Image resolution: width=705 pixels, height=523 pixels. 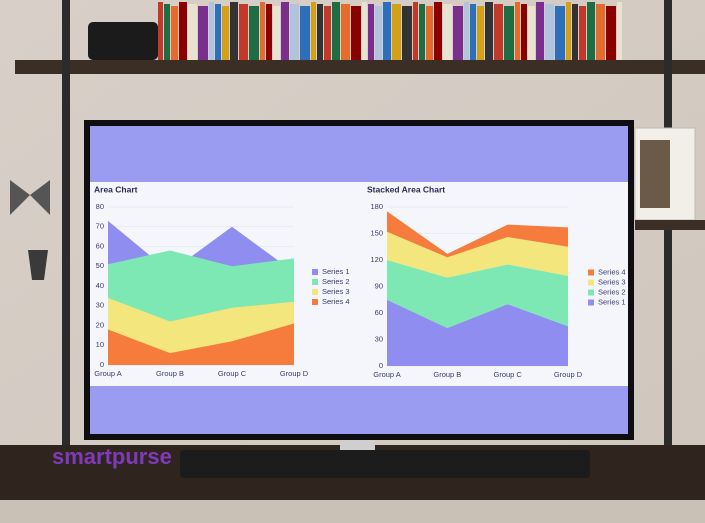 I want to click on photo, so click(x=655, y=174).